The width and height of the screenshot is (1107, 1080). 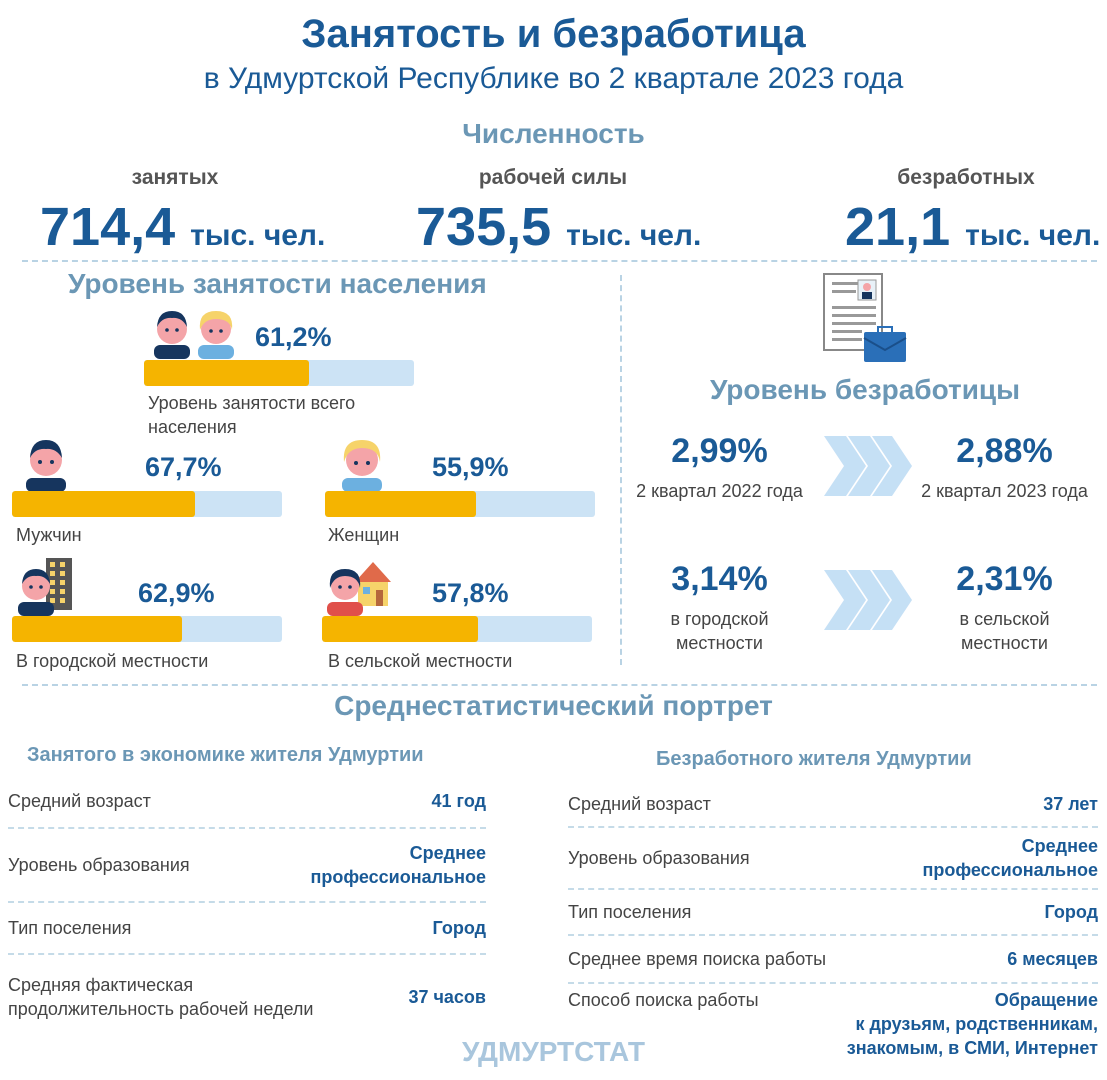 What do you see at coordinates (621, 470) in the screenshot?
I see `divider-vertical` at bounding box center [621, 470].